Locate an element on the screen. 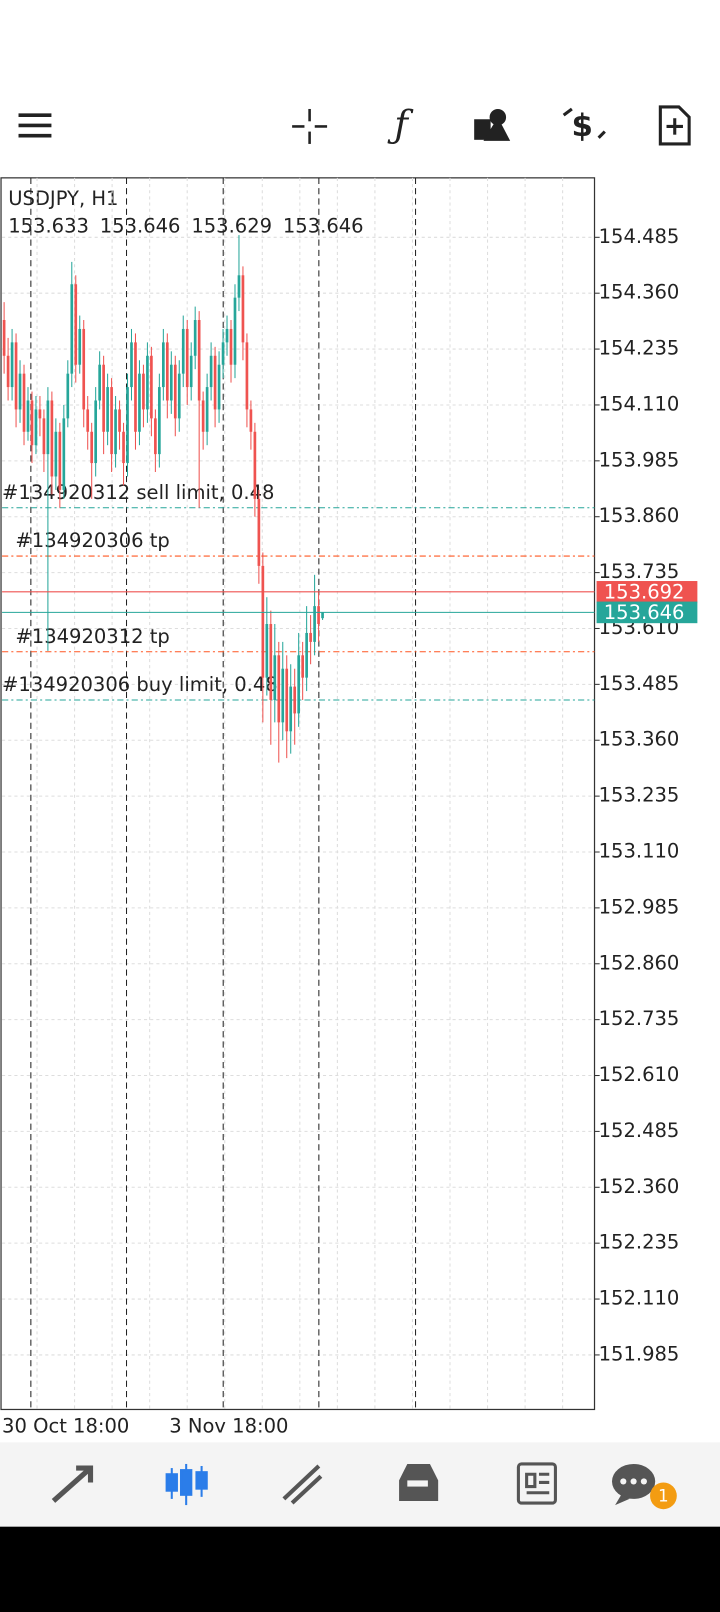  y-tick-label: 154.235 is located at coordinates (639, 348).